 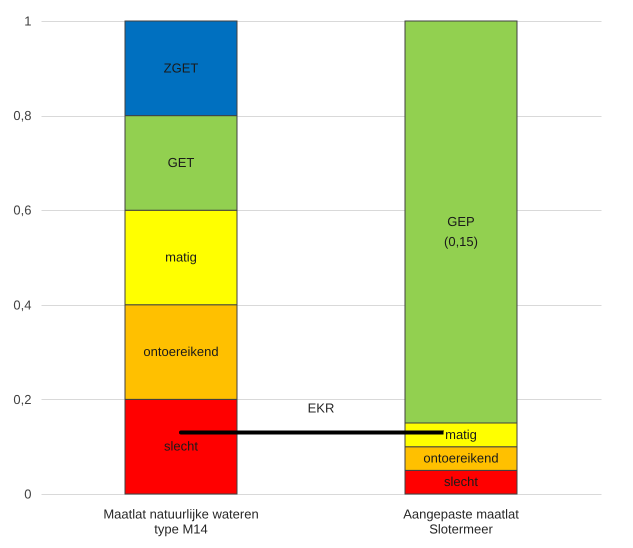 What do you see at coordinates (461, 232) in the screenshot?
I see `series-label: GEP (0,15)` at bounding box center [461, 232].